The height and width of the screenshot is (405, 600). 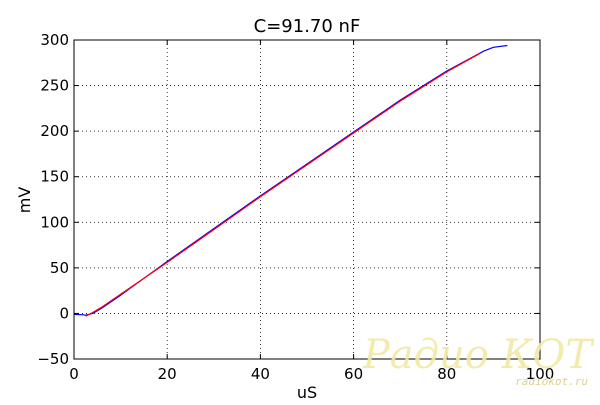 I want to click on watermark-logo: Радио КОТ radiokot.ru, so click(x=478, y=360).